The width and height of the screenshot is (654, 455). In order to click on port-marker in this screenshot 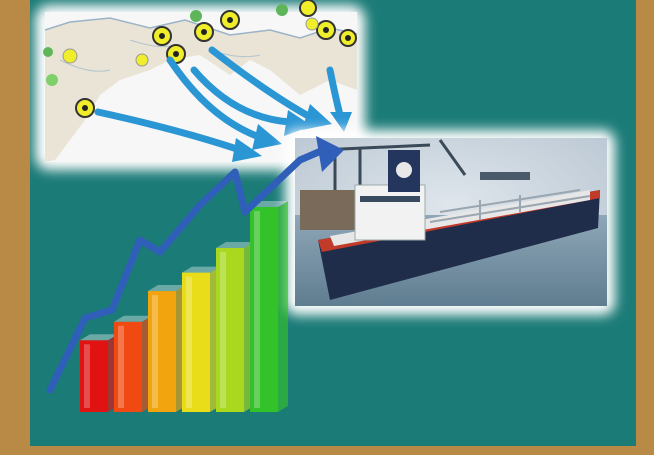, I will do `click(308, 8)`.